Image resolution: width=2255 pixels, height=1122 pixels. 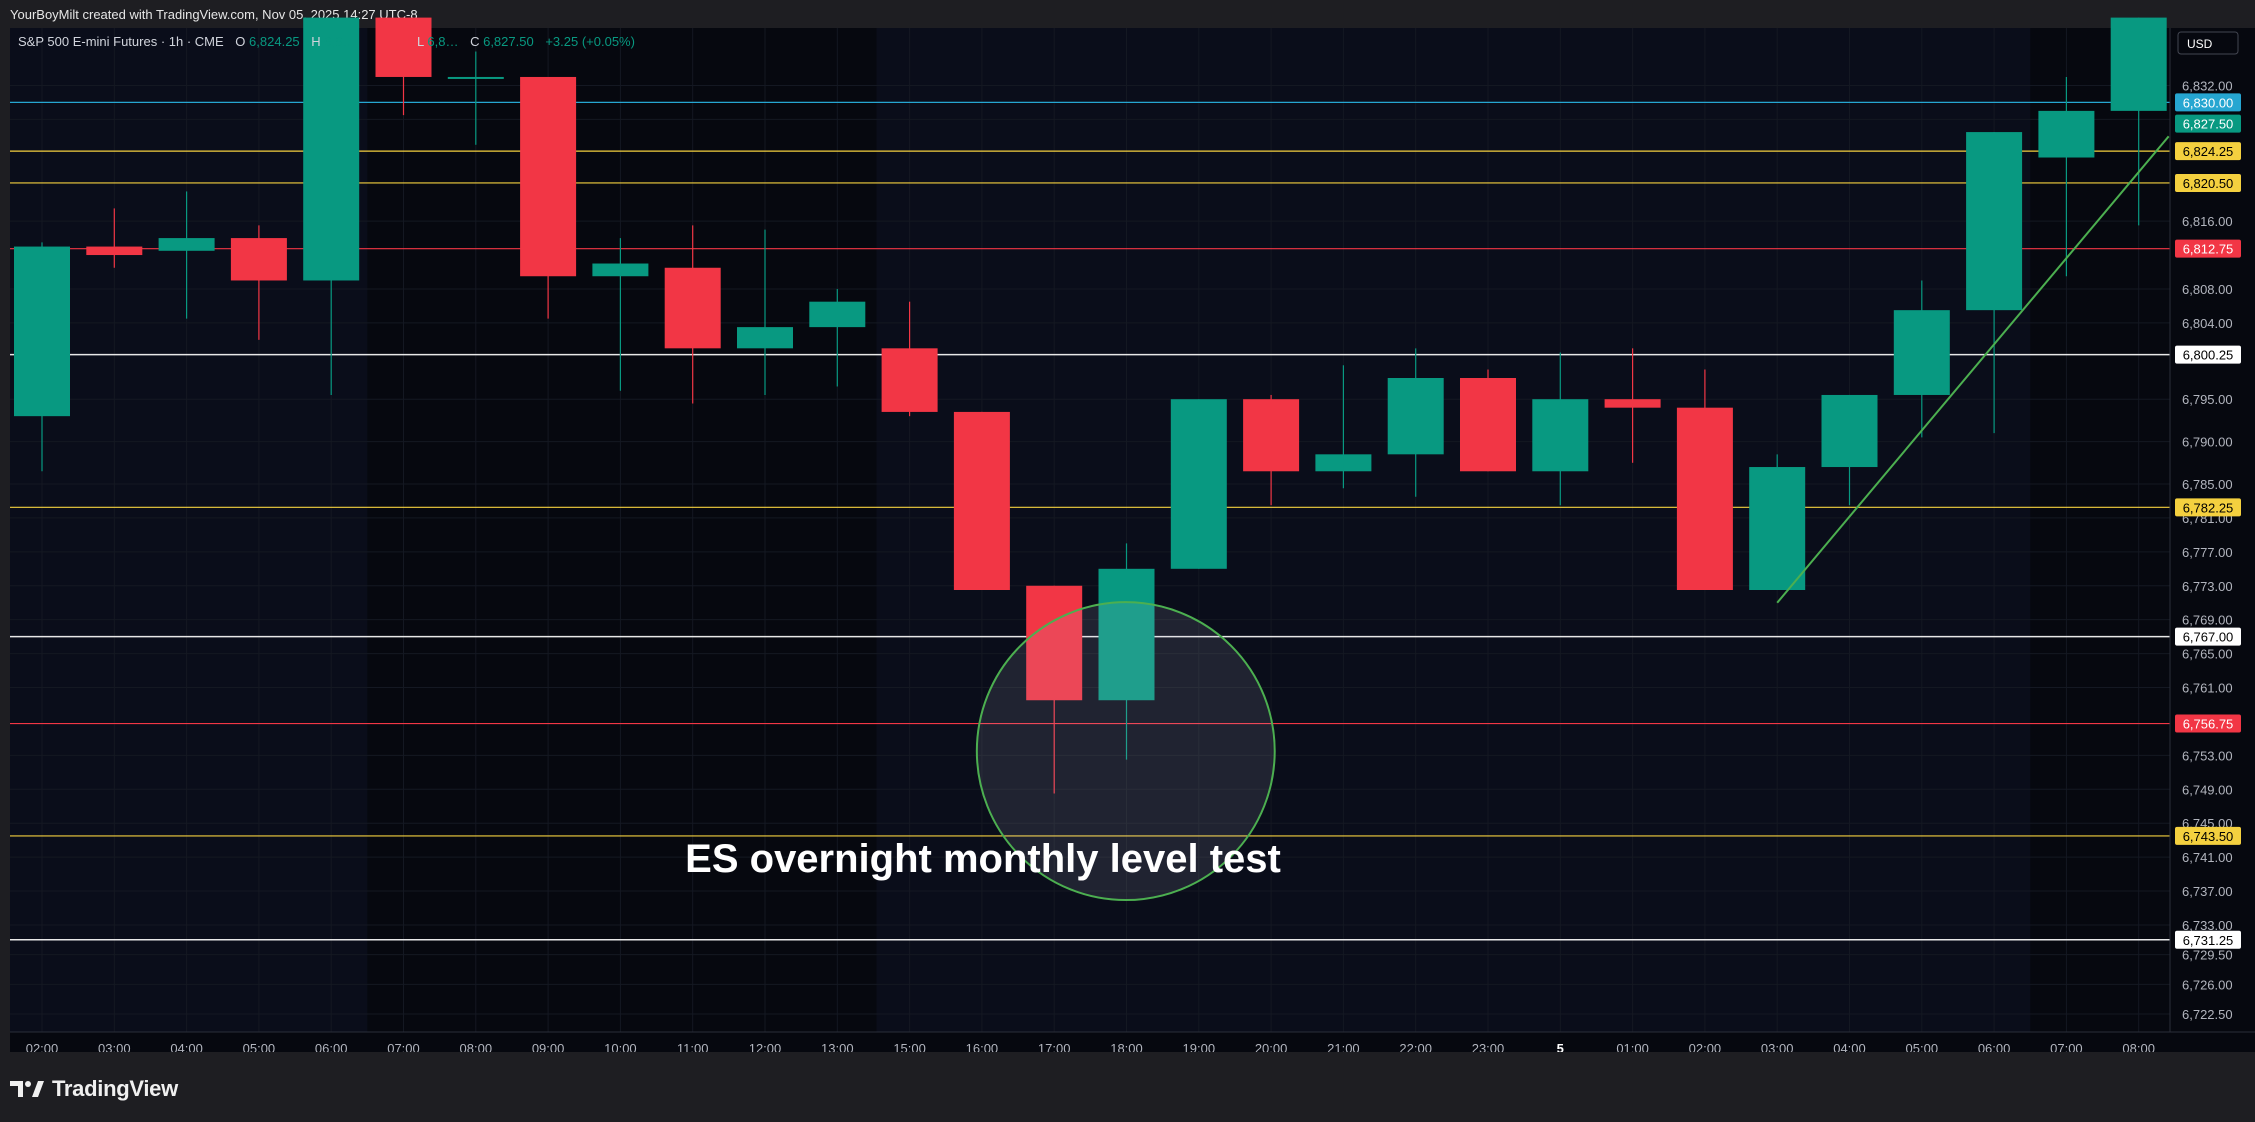 I want to click on price-tick-label: 6,808.00, so click(x=2207, y=289).